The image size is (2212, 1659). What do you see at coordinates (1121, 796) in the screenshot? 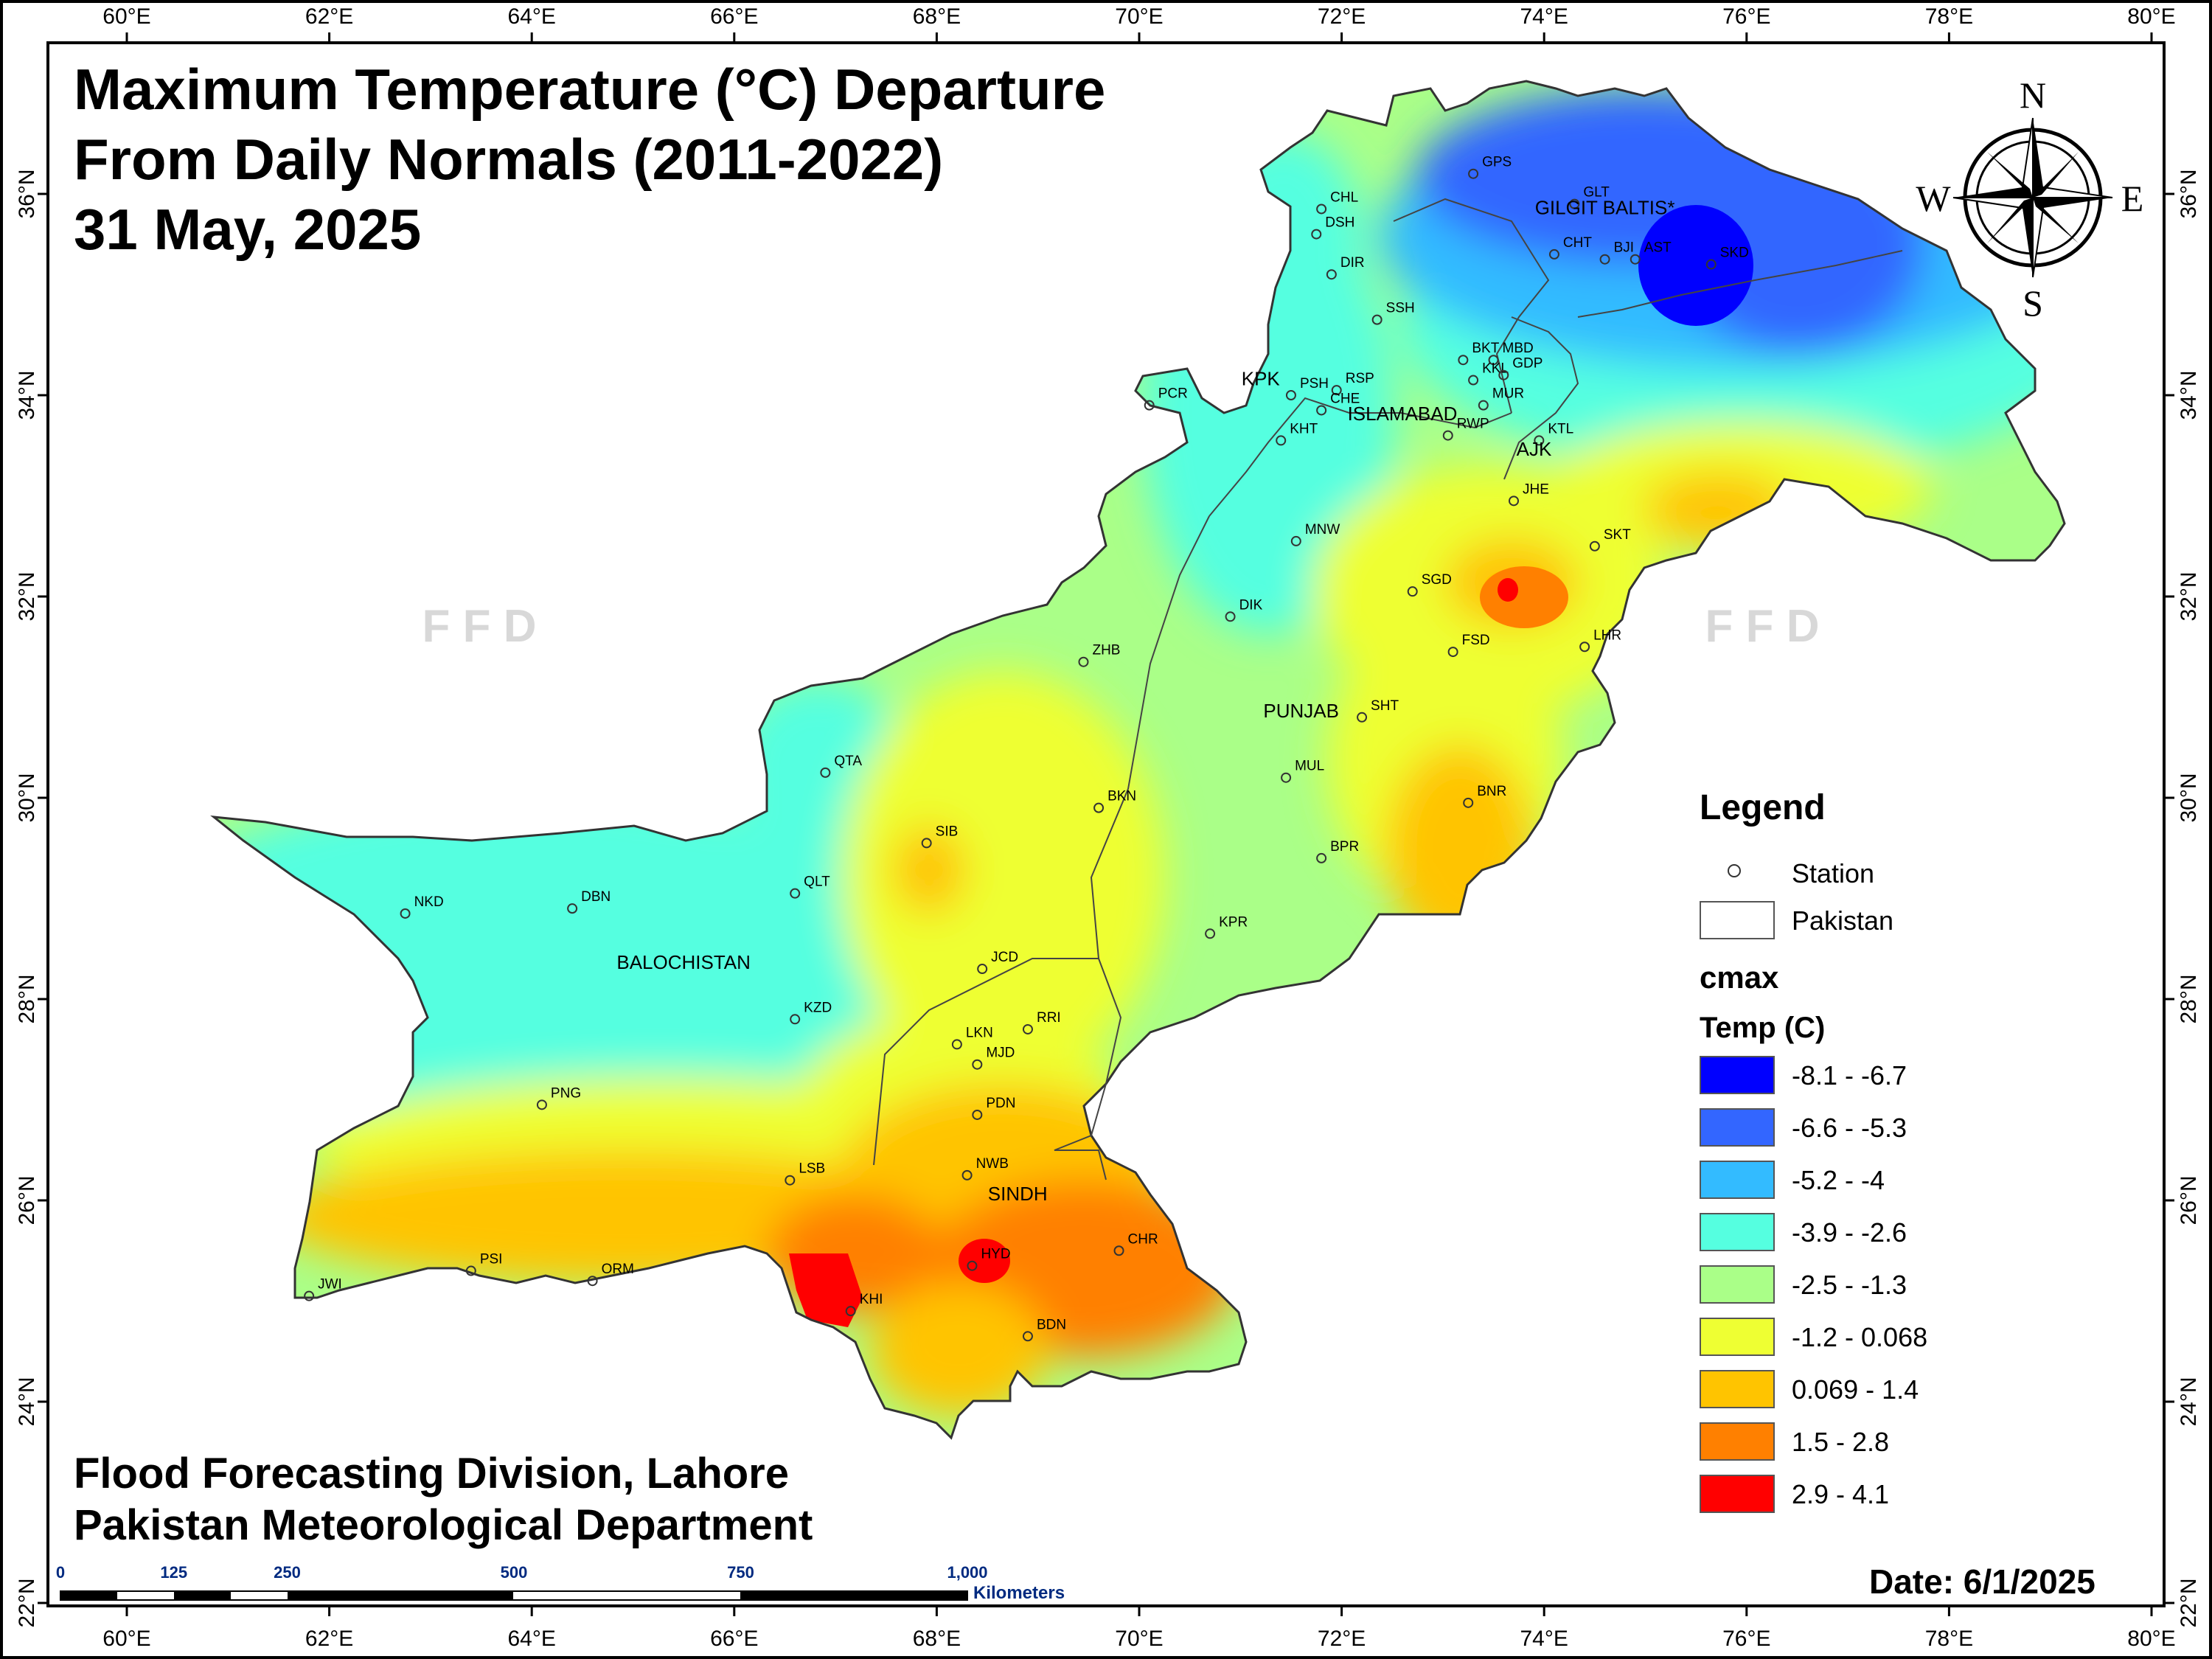
I see `station-label: BKN` at bounding box center [1121, 796].